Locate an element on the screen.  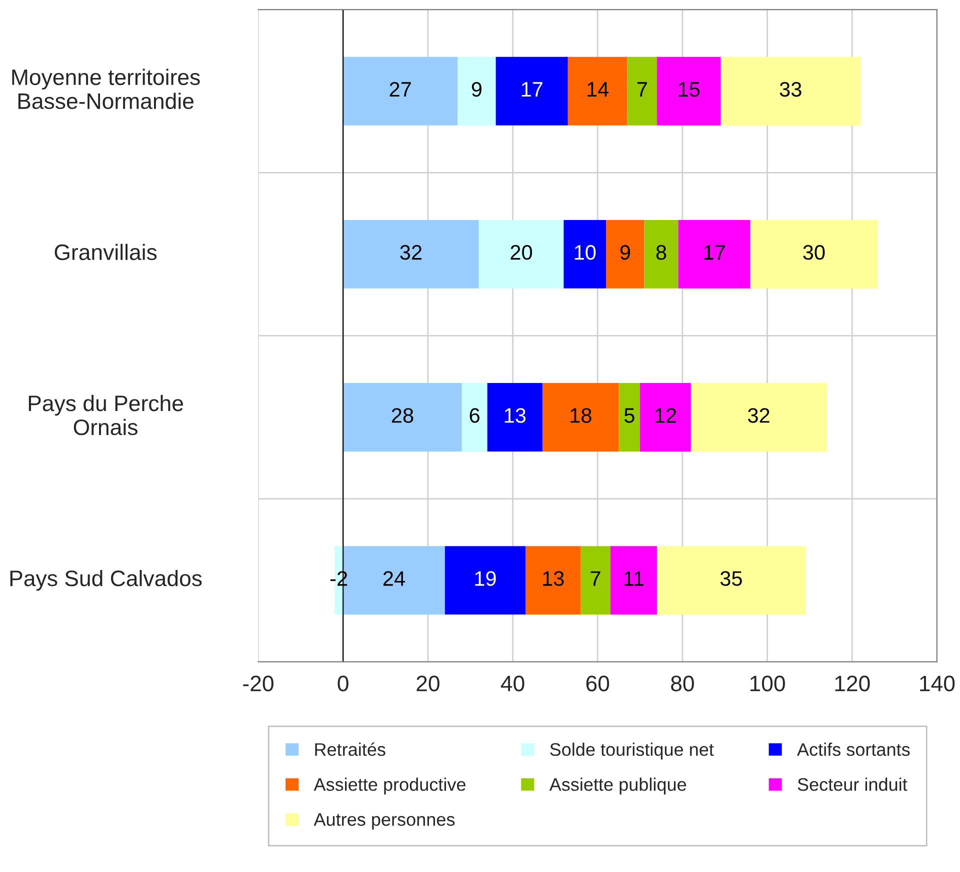
data-label: 27 is located at coordinates (400, 89).